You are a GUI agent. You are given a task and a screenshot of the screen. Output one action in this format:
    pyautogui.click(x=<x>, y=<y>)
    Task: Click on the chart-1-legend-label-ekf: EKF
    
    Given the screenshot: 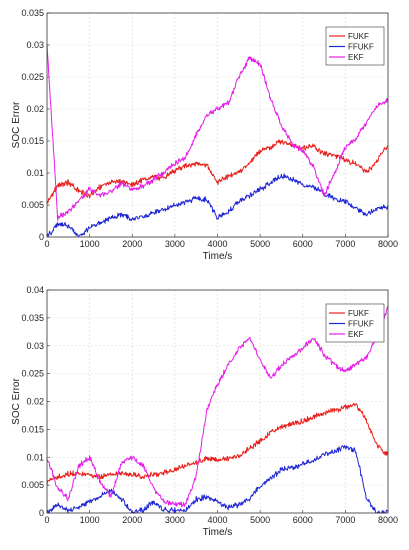 What is the action you would take?
    pyautogui.click(x=356, y=334)
    